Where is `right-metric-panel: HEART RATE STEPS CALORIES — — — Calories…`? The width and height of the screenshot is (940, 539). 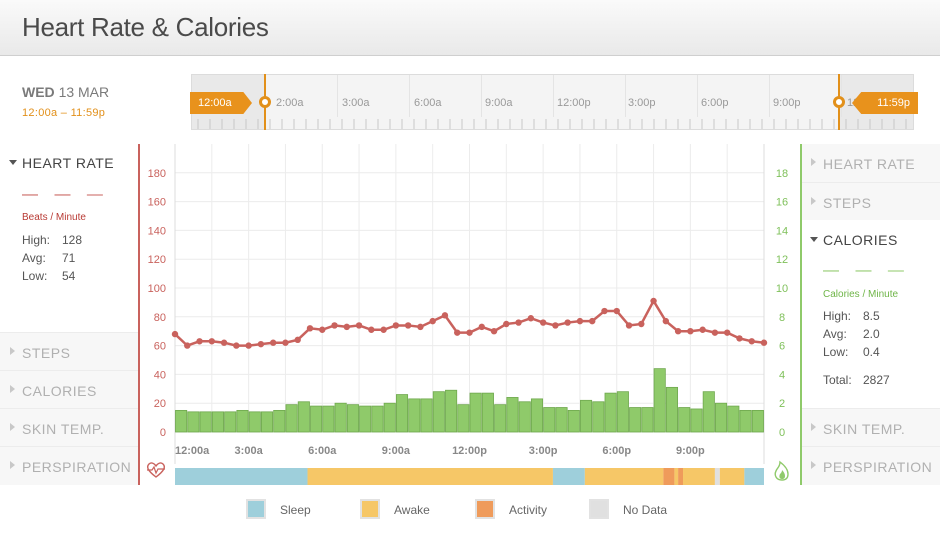 right-metric-panel: HEART RATE STEPS CALORIES — — — Calories… is located at coordinates (870, 314).